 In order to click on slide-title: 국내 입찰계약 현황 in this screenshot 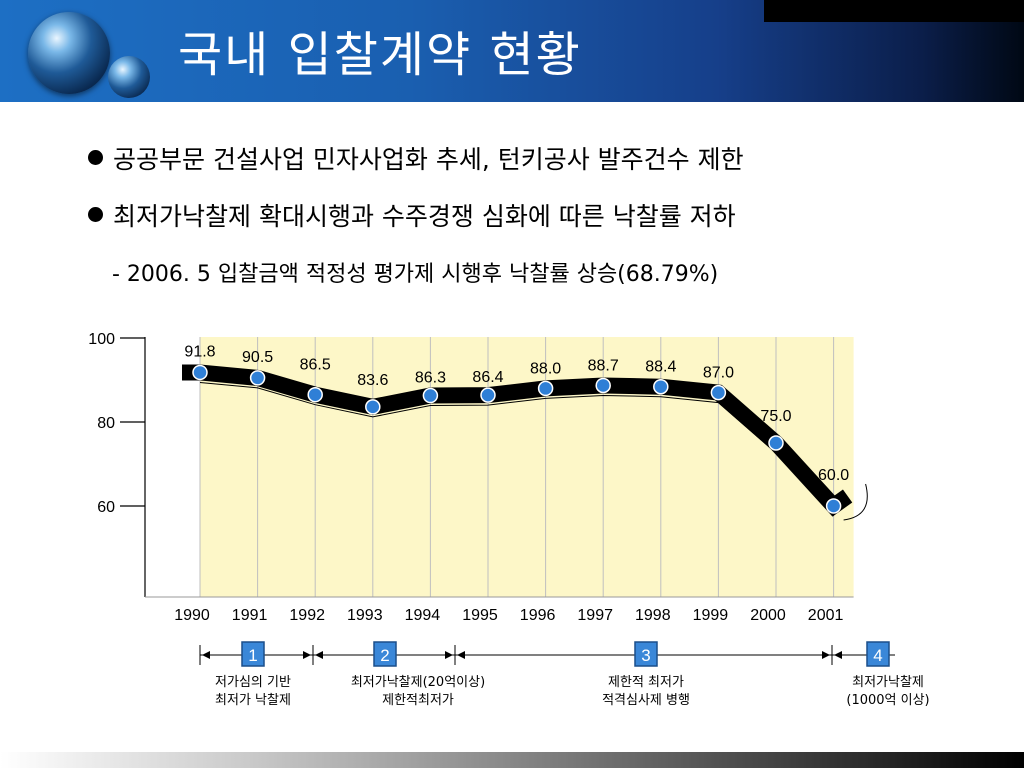, I will do `click(380, 55)`.